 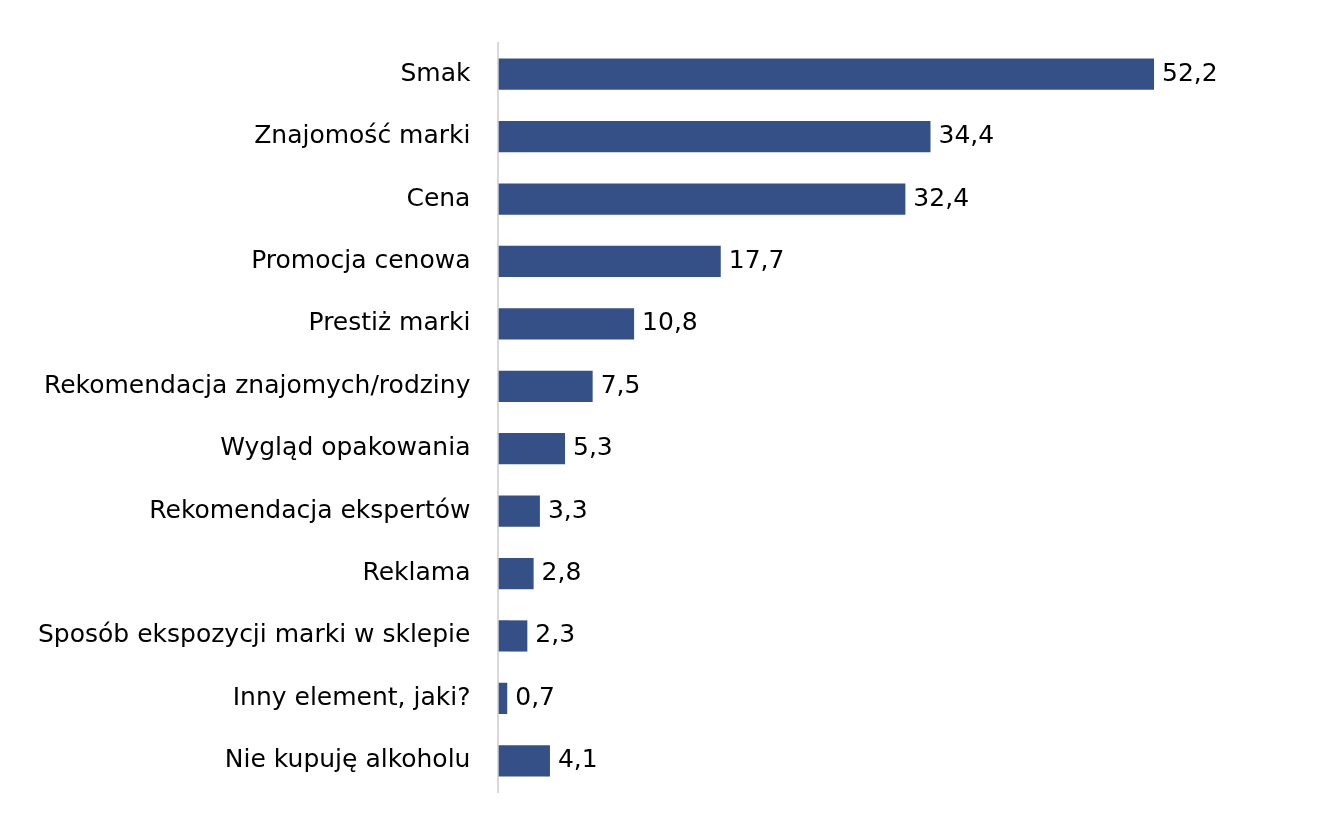 What do you see at coordinates (1190, 72) in the screenshot?
I see `data-label: 52,2` at bounding box center [1190, 72].